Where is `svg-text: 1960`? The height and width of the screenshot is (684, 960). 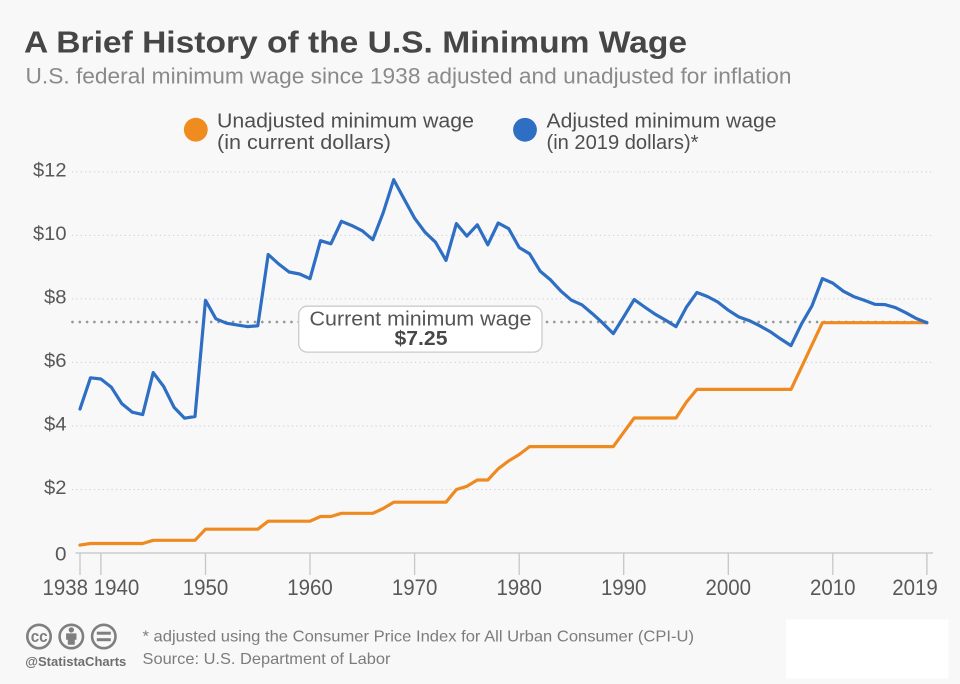
svg-text: 1960 is located at coordinates (310, 587).